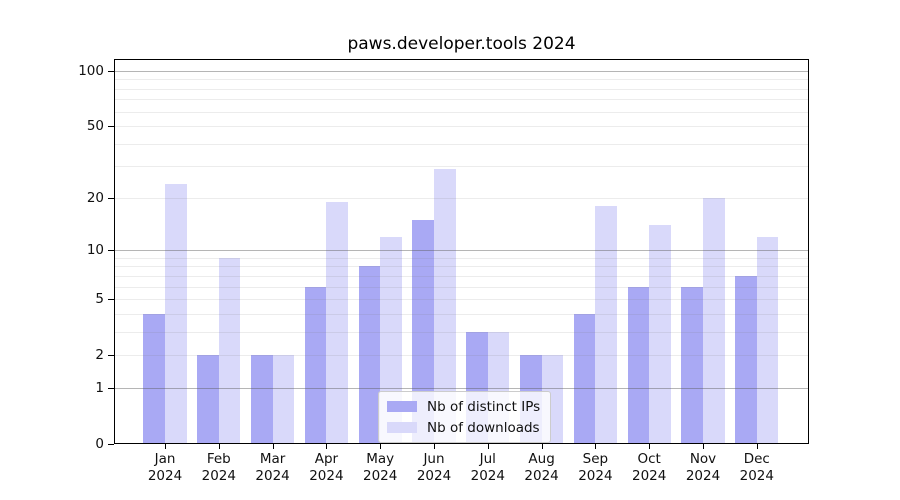  I want to click on y-tick-label-5: 5, so click(99, 299).